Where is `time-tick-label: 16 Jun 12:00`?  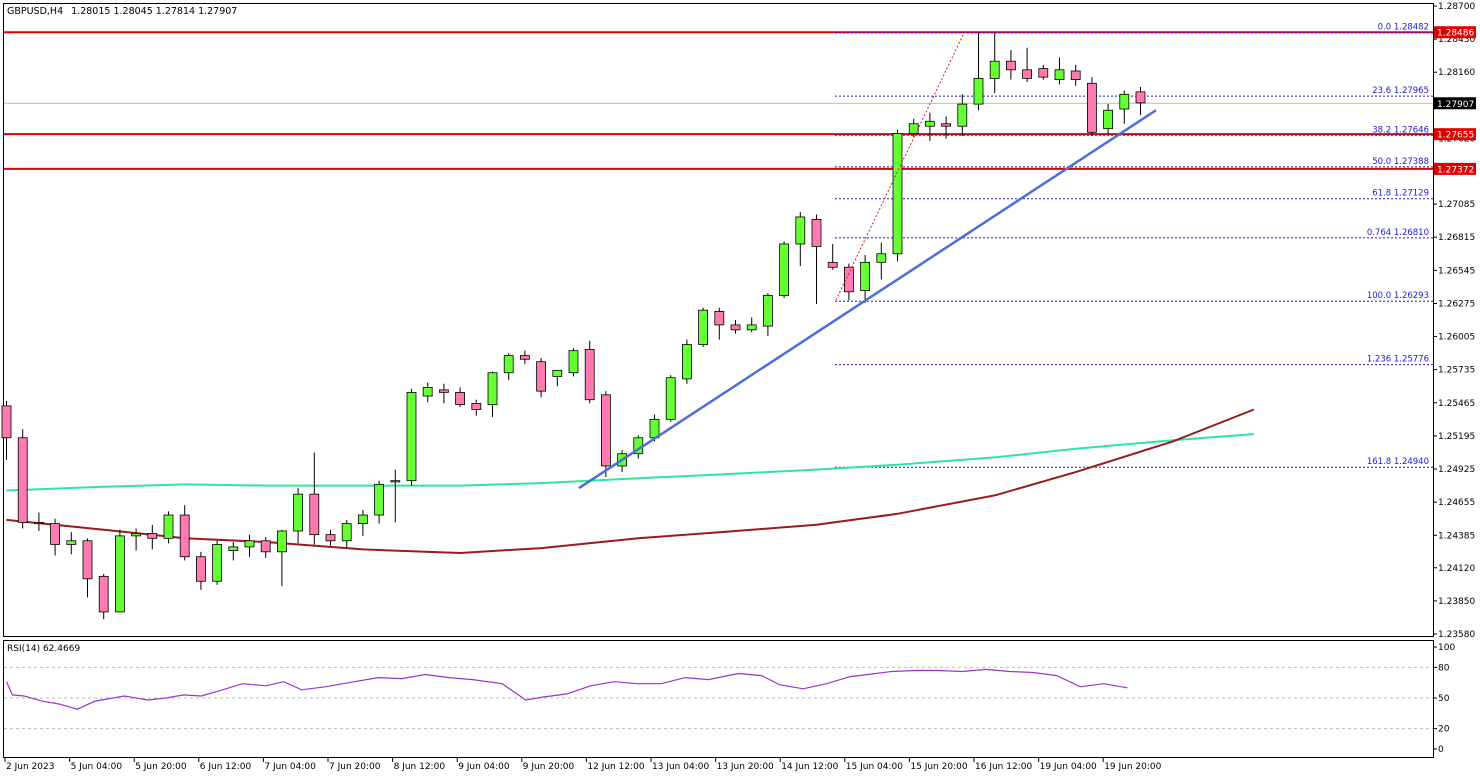 time-tick-label: 16 Jun 12:00 is located at coordinates (1003, 767).